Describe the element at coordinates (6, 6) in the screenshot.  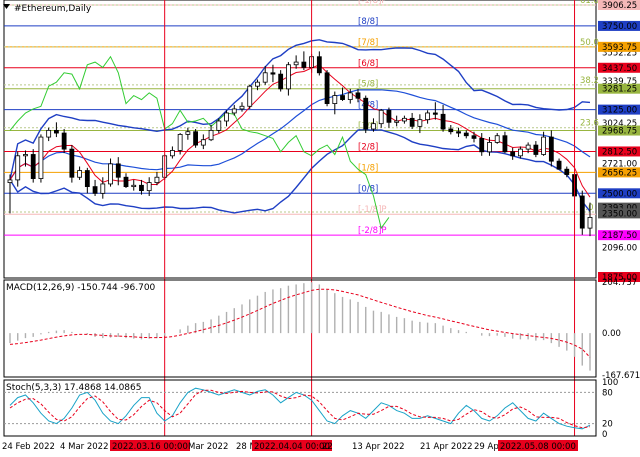
I see `menu-triangle-icon` at that location.